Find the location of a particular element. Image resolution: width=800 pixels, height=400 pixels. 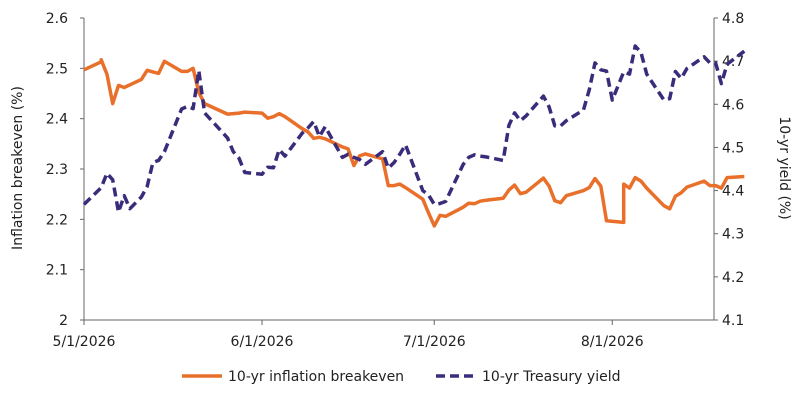

right-tick-label: 4.2 is located at coordinates (733, 278).